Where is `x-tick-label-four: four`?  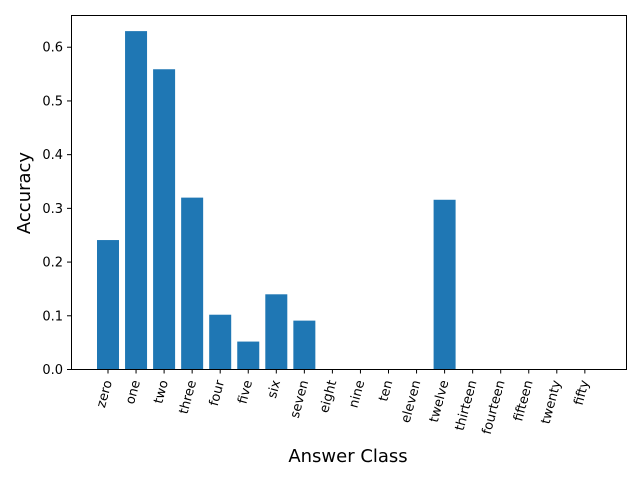
x-tick-label-four: four is located at coordinates (217, 393).